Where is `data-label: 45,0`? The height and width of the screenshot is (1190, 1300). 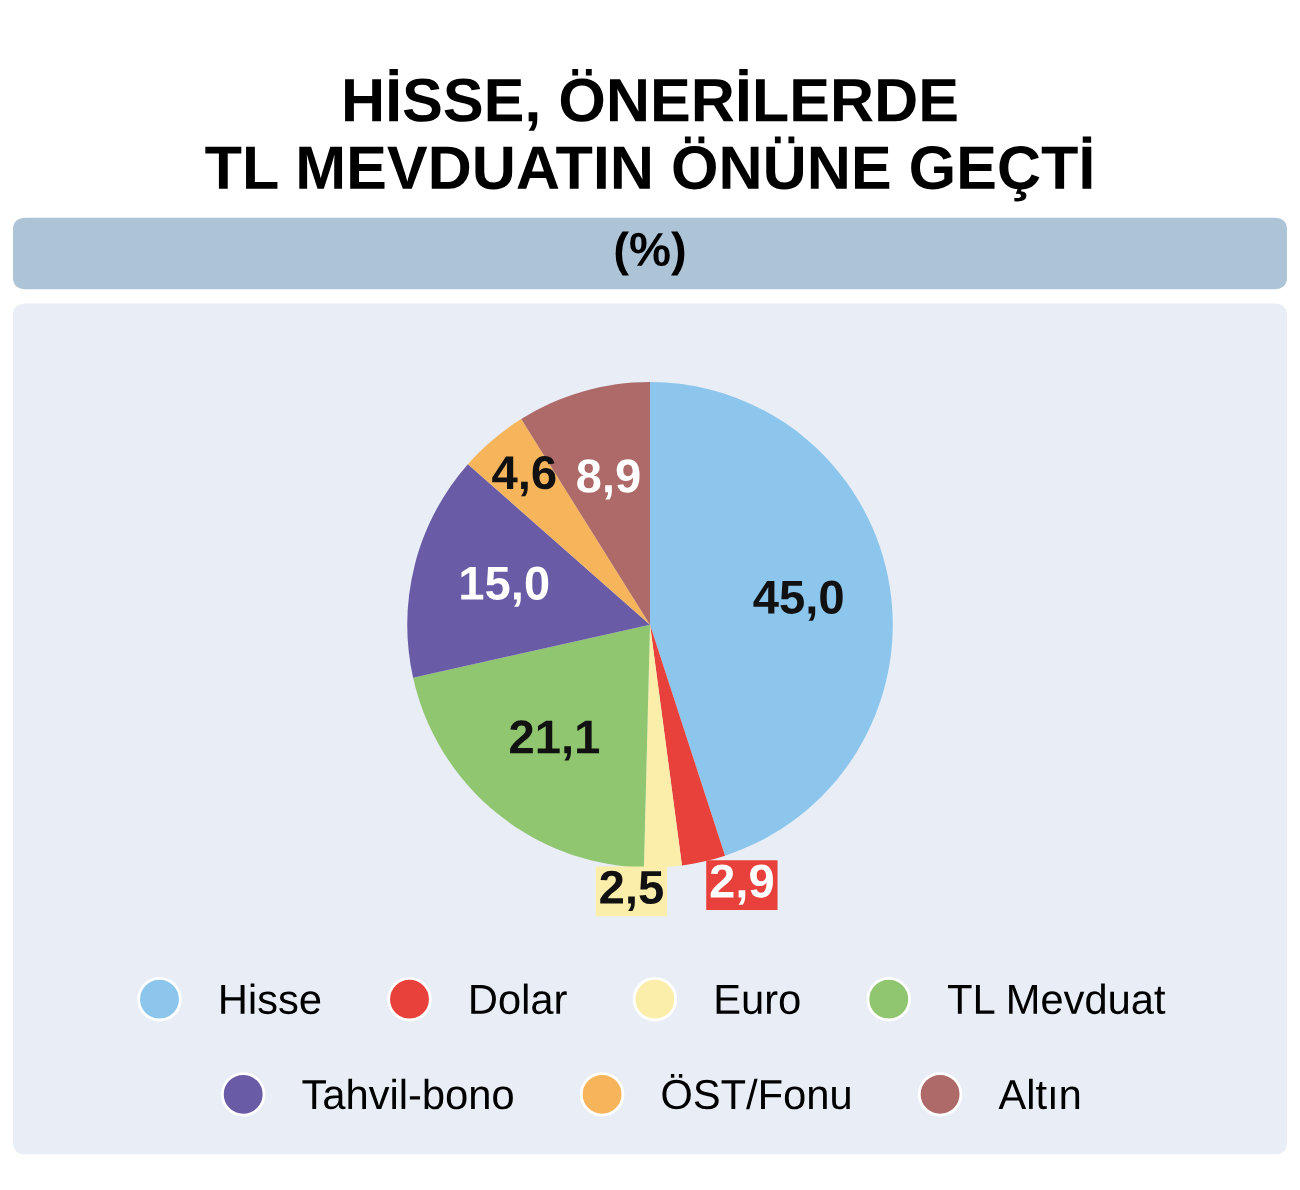 data-label: 45,0 is located at coordinates (798, 600).